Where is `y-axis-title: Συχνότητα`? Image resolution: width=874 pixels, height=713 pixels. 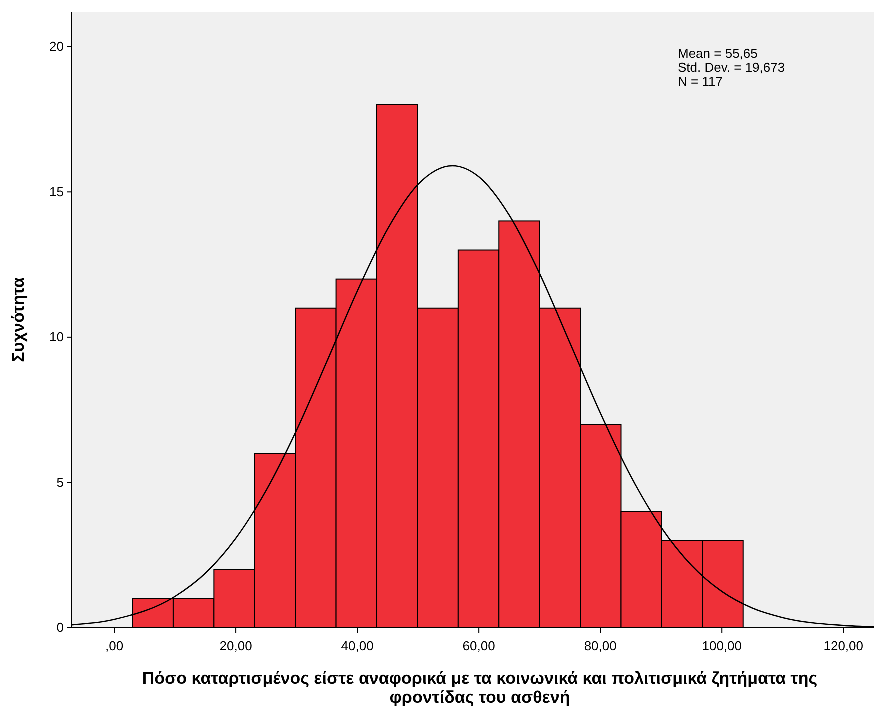
y-axis-title: Συχνότητα is located at coordinates (18, 319).